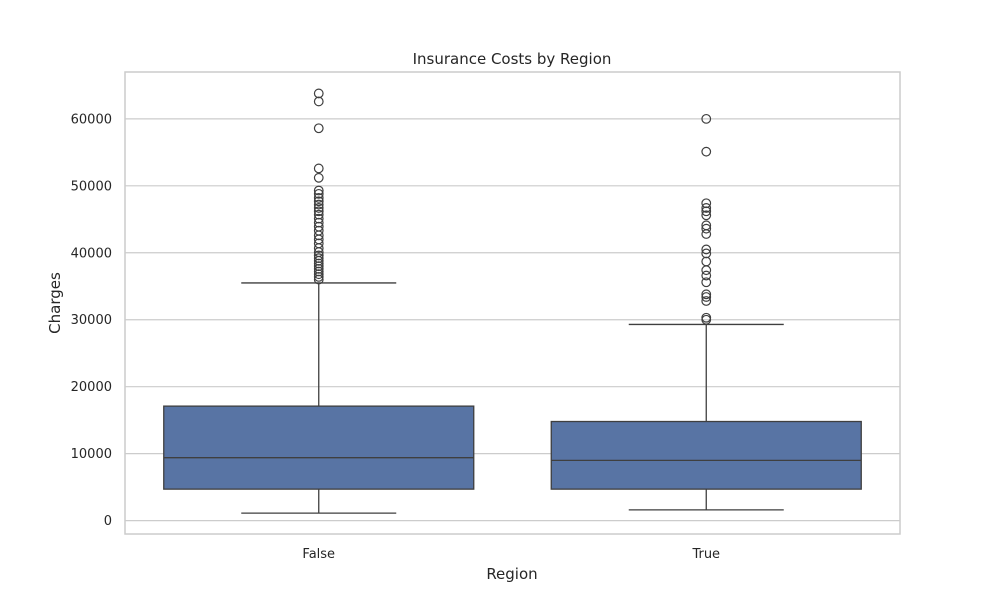  Describe the element at coordinates (55, 303) in the screenshot. I see `y-axis-label: Charges` at that location.